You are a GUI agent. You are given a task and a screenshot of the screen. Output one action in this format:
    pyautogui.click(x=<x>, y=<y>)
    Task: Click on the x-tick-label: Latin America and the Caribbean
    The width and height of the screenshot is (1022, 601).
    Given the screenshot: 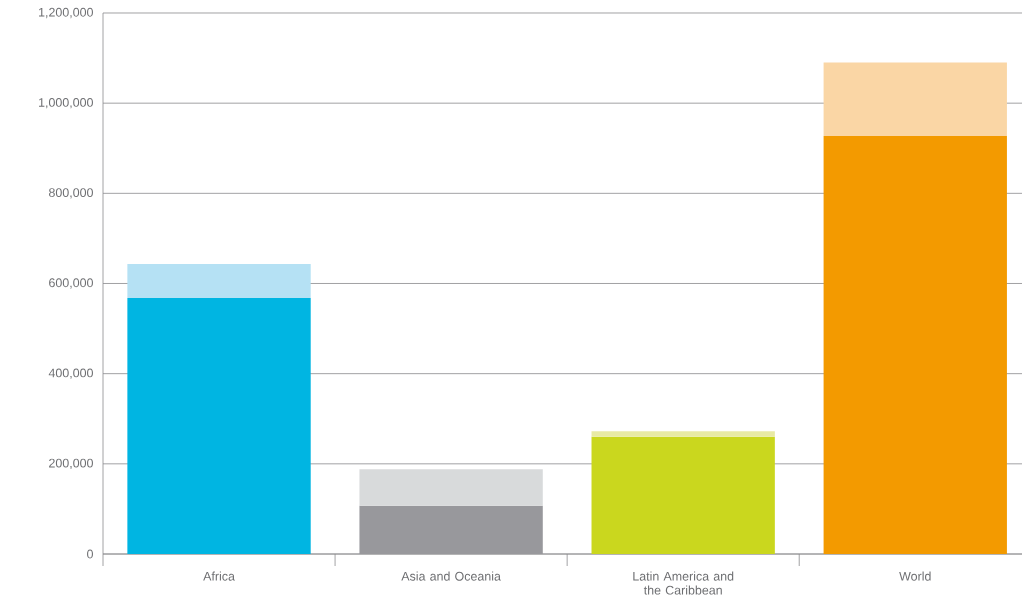 What is the action you would take?
    pyautogui.click(x=683, y=583)
    